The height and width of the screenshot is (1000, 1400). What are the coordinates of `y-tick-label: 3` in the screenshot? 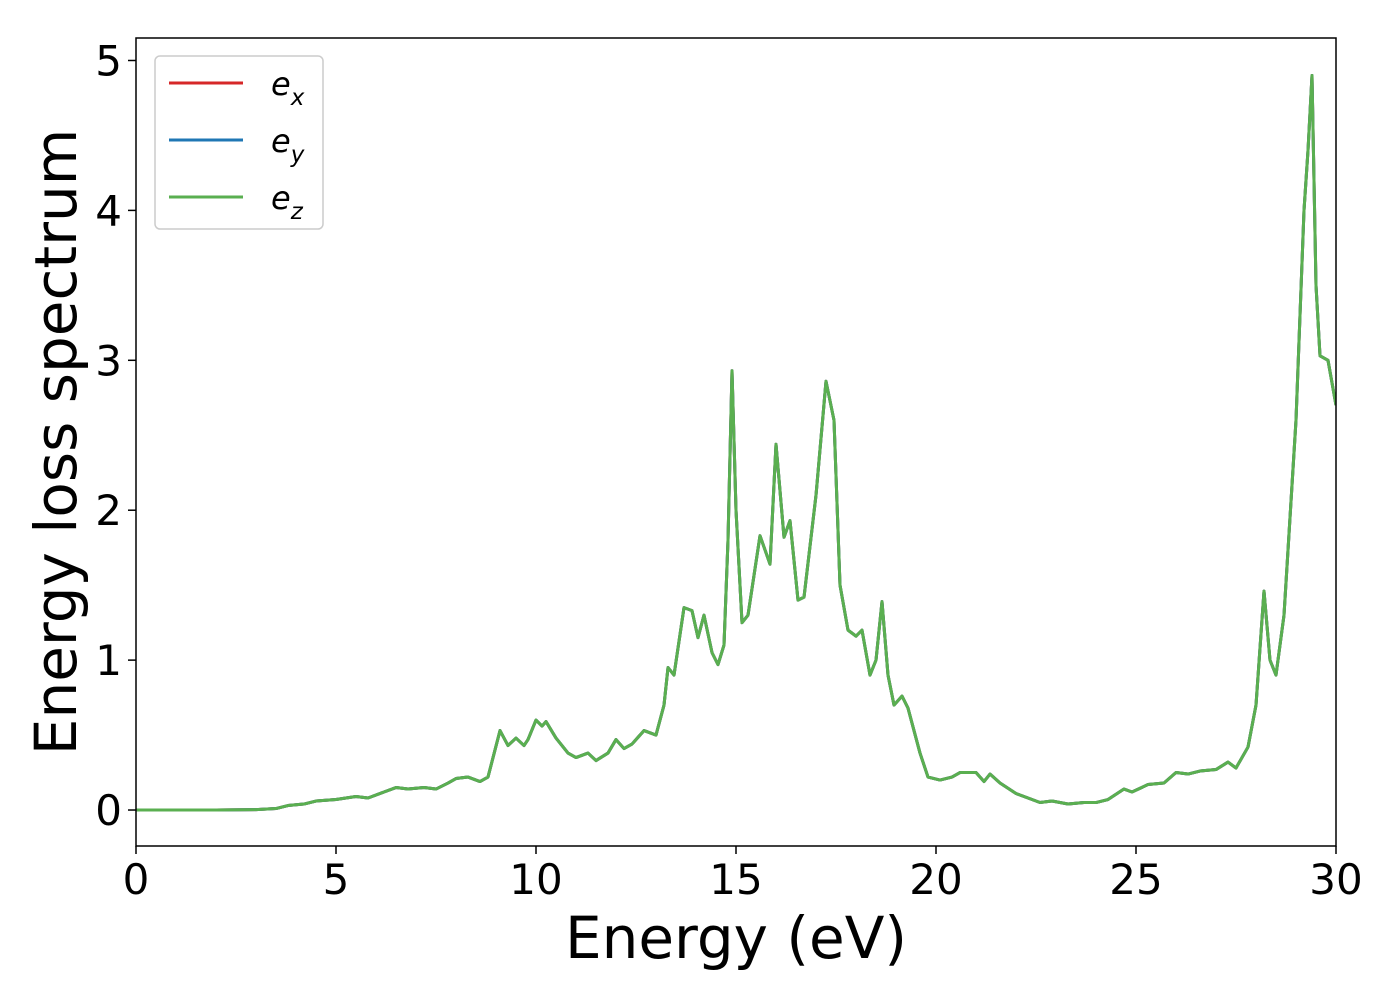 It's located at (108, 360).